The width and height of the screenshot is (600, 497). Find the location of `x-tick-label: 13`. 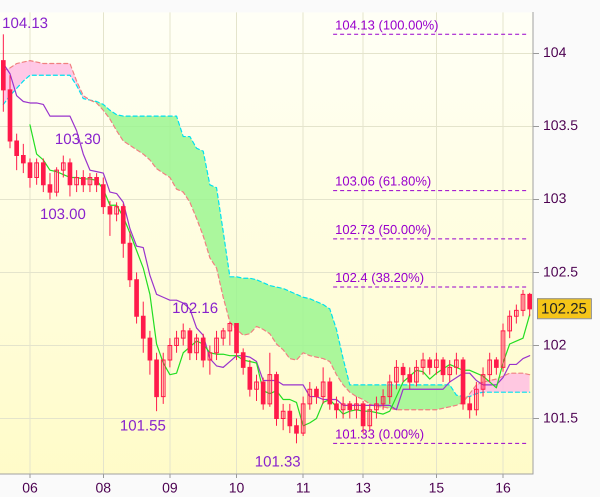

x-tick-label: 13 is located at coordinates (363, 487).